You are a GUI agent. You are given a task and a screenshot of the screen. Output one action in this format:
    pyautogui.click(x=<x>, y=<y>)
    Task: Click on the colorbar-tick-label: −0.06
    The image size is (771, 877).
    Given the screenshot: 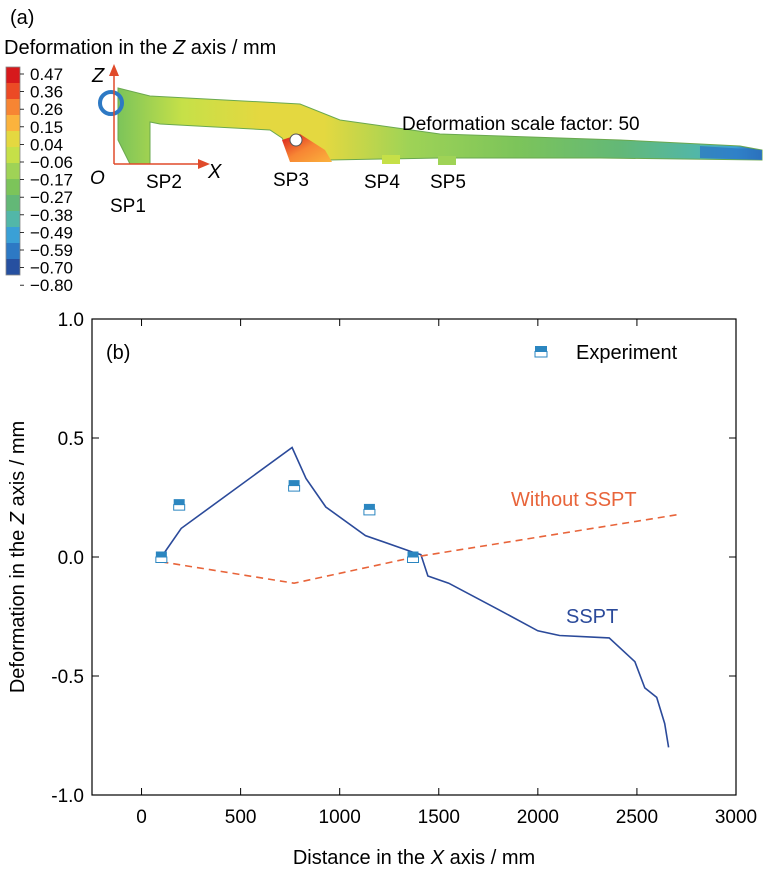 What is the action you would take?
    pyautogui.click(x=51, y=162)
    